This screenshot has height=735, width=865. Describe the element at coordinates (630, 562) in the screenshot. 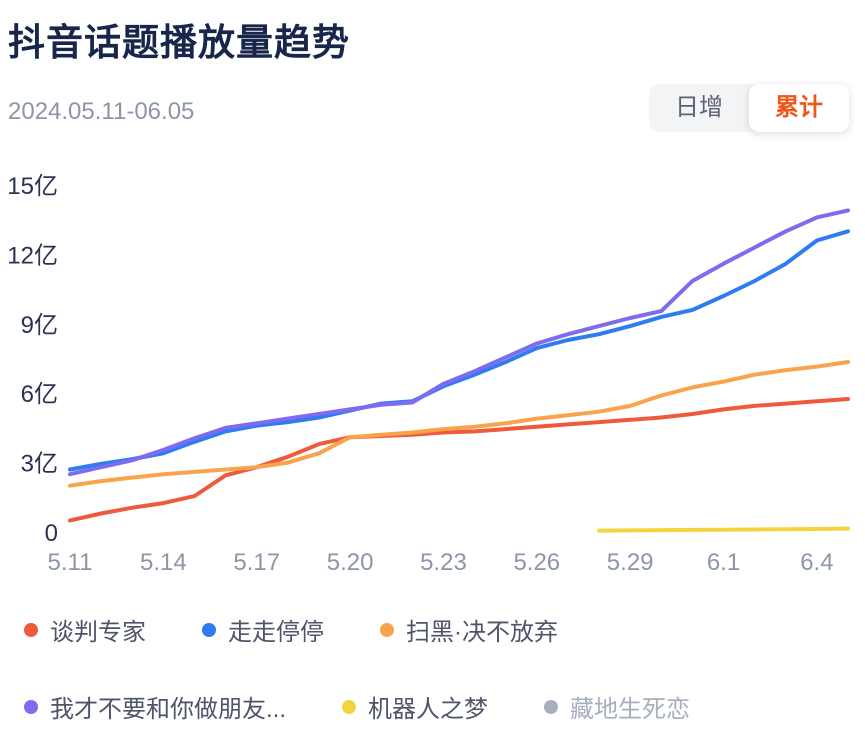

I see `x-axis-label: 5.29` at that location.